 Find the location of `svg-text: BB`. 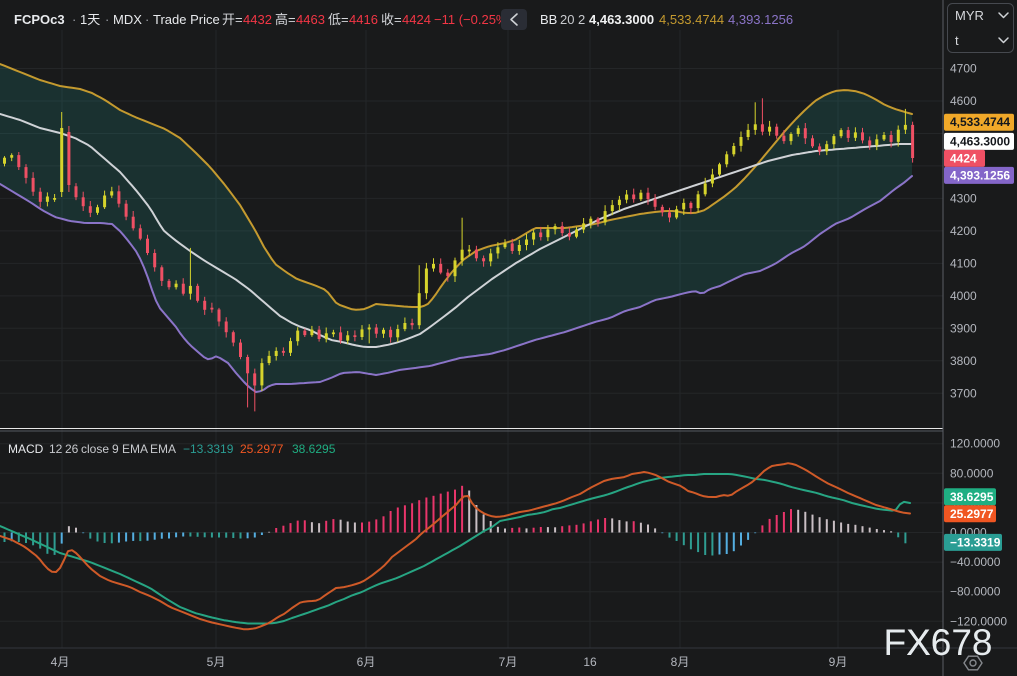

svg-text: BB is located at coordinates (548, 19).